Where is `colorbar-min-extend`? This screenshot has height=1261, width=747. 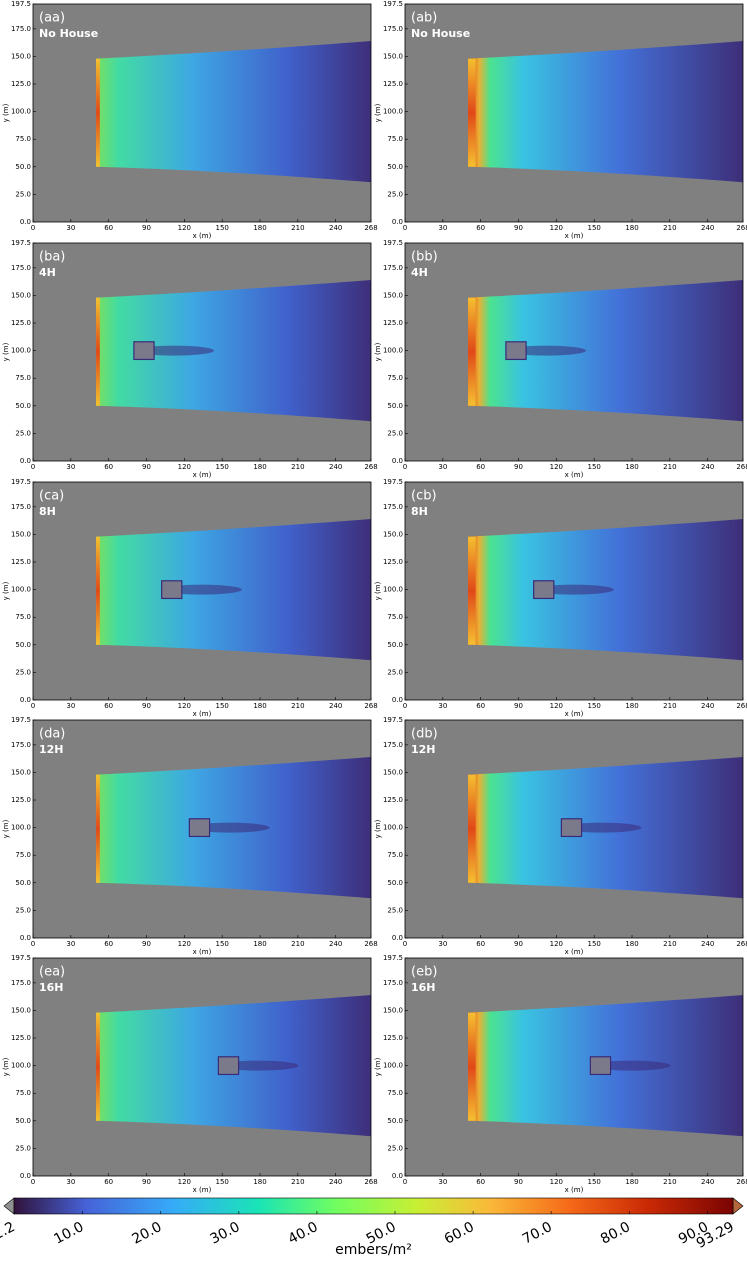
colorbar-min-extend is located at coordinates (9, 1206).